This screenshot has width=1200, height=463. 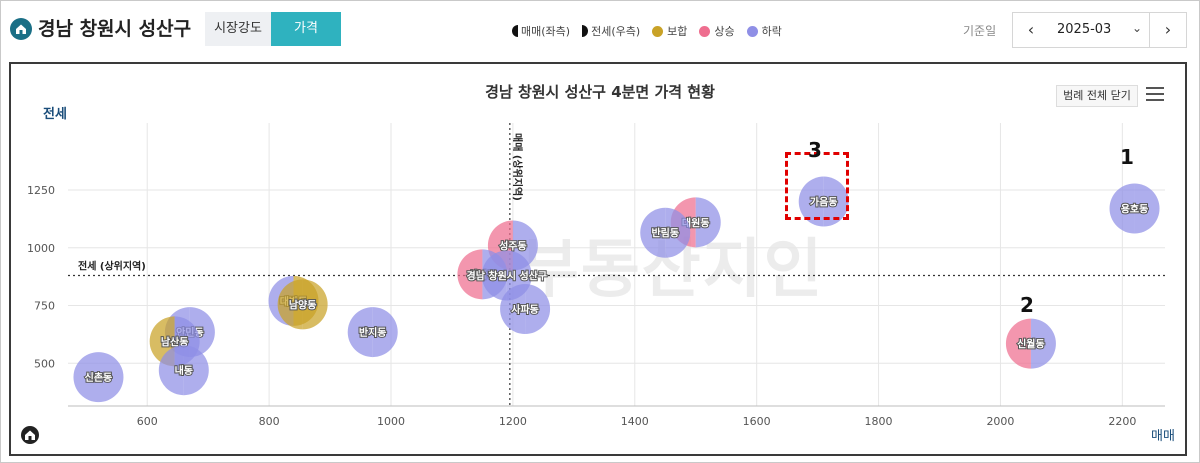 What do you see at coordinates (115, 29) in the screenshot?
I see `region-title: 경남 창원시 성산구` at bounding box center [115, 29].